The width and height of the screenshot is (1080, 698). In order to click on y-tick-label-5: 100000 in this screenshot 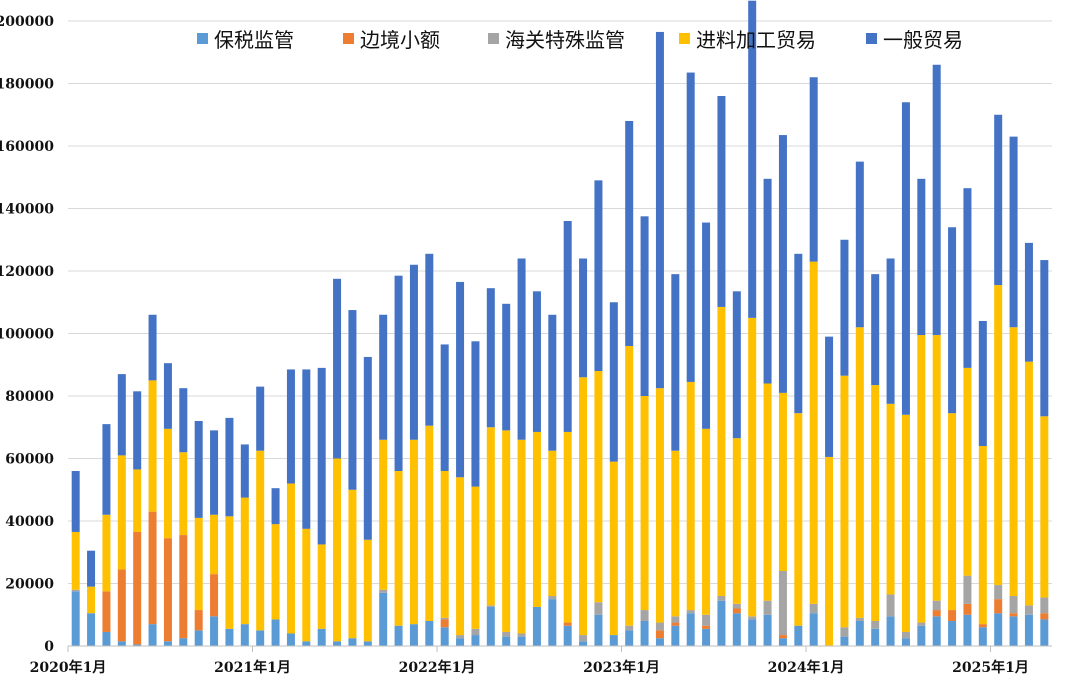, I will do `click(27, 335)`.